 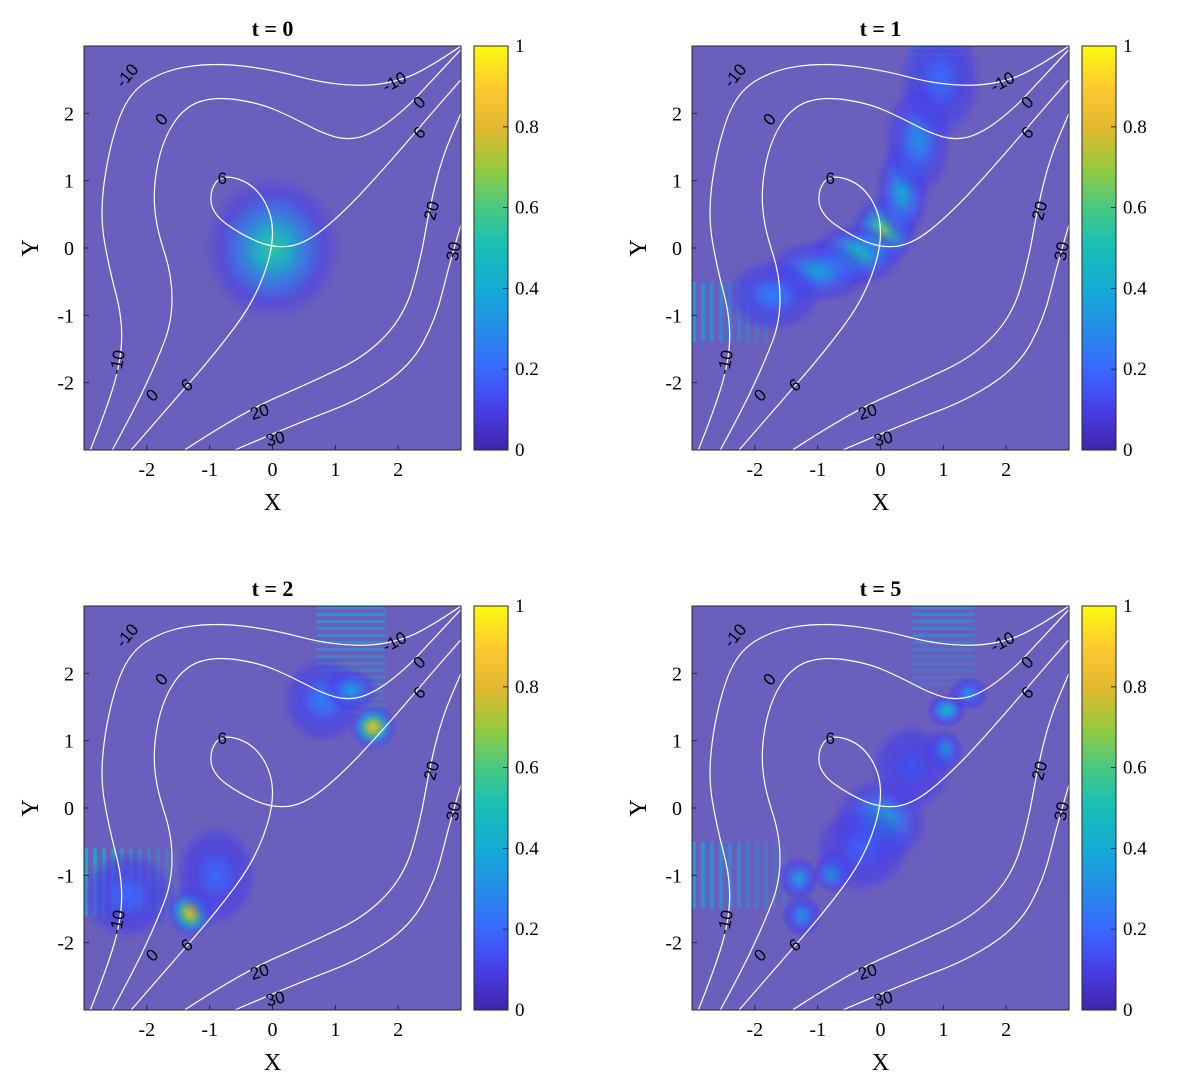 What do you see at coordinates (273, 28) in the screenshot?
I see `chart-title: t = 0` at bounding box center [273, 28].